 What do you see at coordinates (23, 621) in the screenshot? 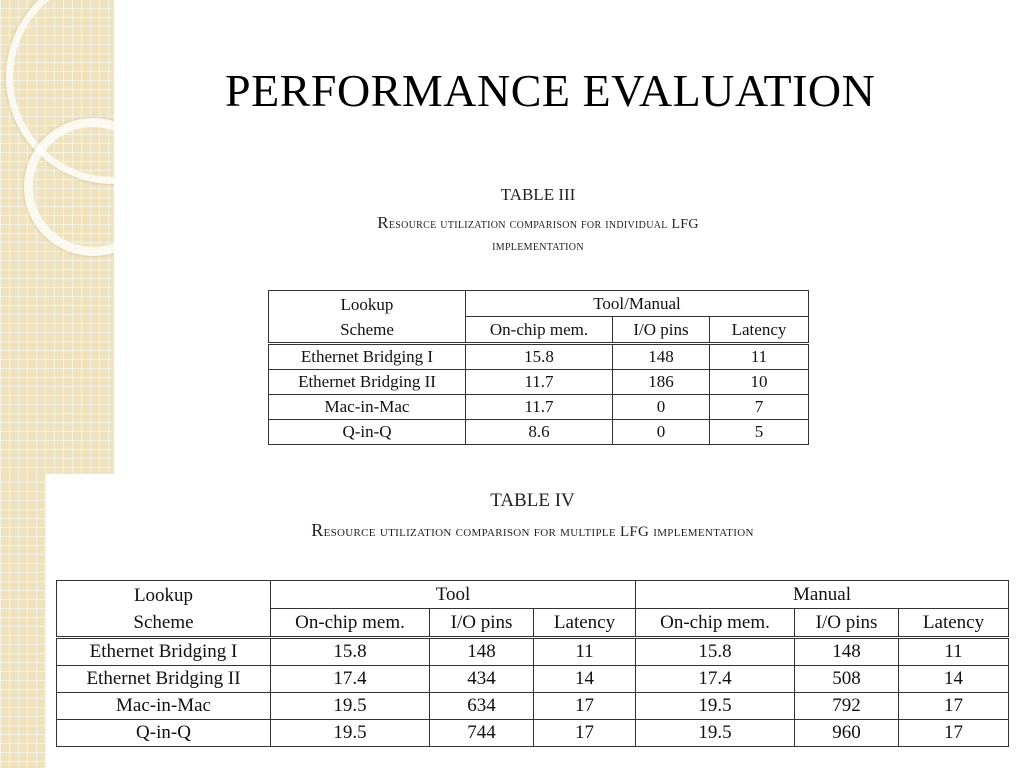
I see `decorative-sidebar-lower` at bounding box center [23, 621].